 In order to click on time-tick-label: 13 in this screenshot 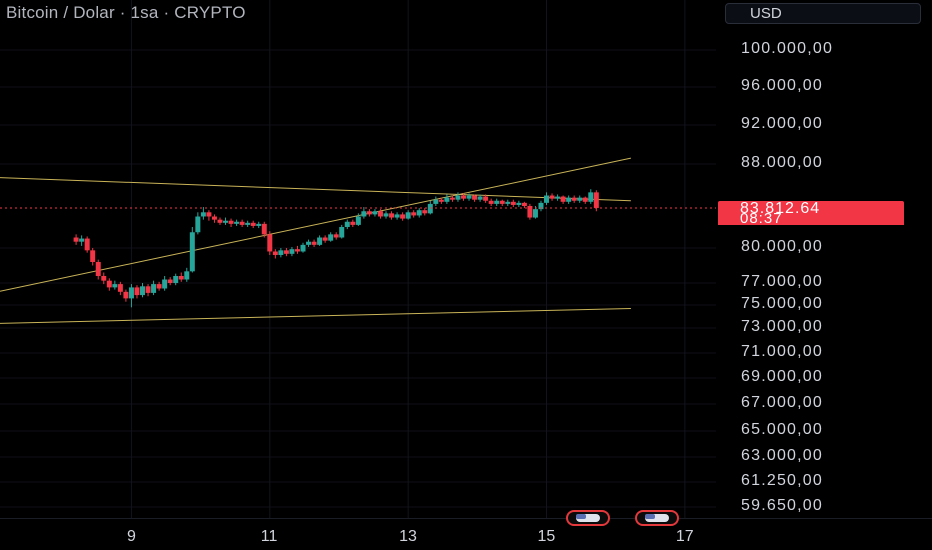, I will do `click(408, 536)`.